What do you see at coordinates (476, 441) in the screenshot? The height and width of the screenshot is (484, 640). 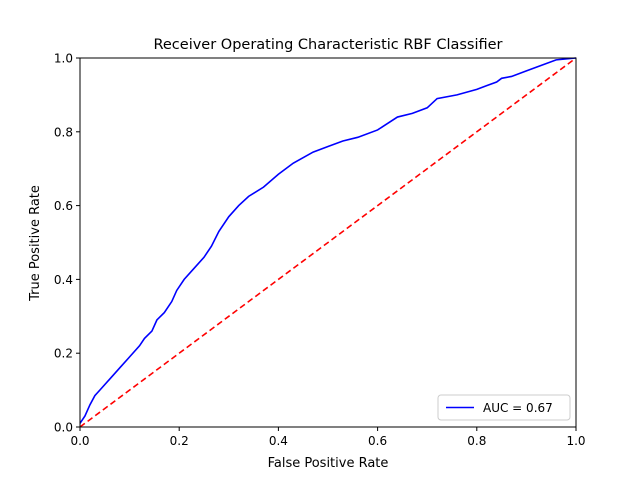 I see `x-tick-label: 0.8` at bounding box center [476, 441].